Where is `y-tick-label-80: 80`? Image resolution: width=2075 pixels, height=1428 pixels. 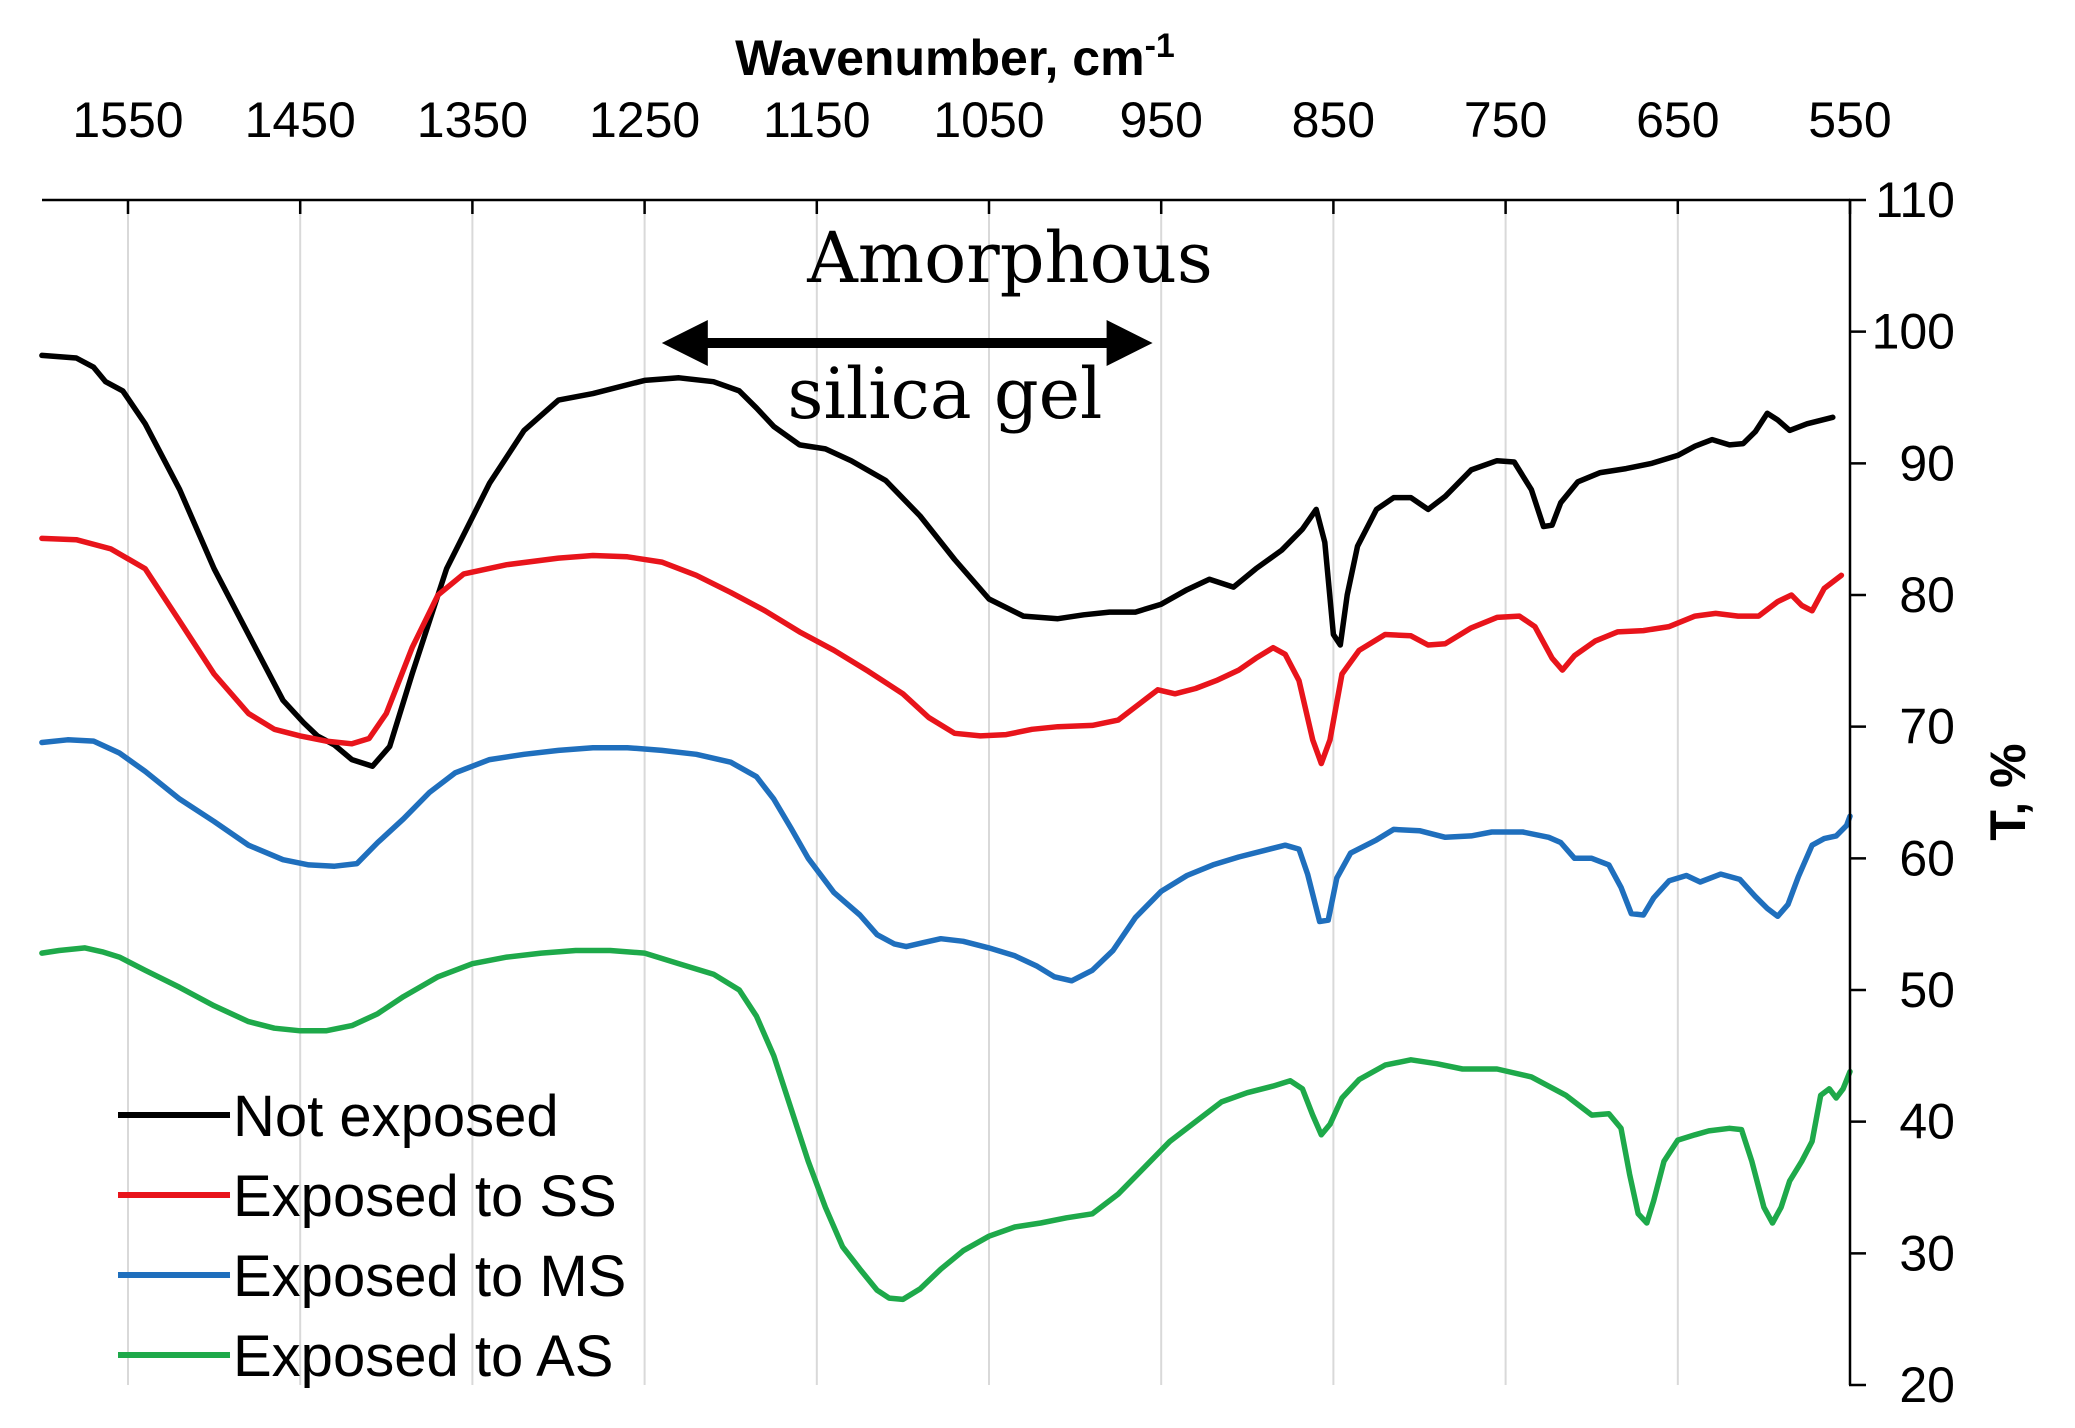 y-tick-label-80: 80 is located at coordinates (1927, 595).